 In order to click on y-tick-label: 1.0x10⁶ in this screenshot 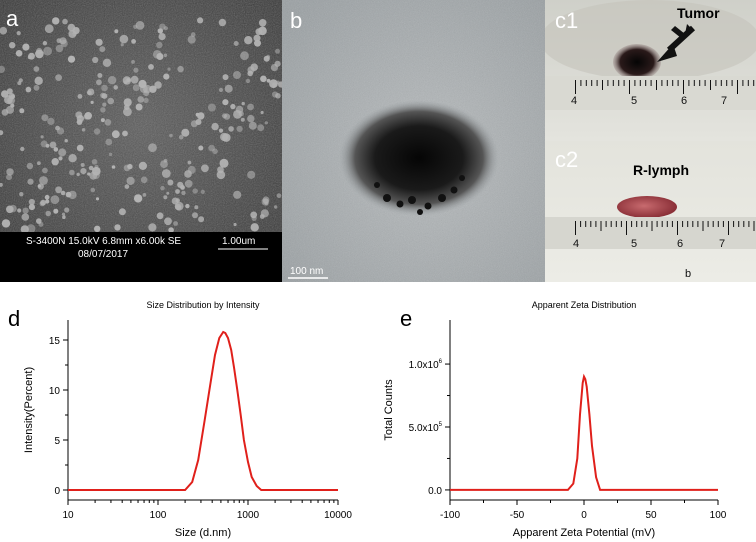, I will do `click(426, 365)`.